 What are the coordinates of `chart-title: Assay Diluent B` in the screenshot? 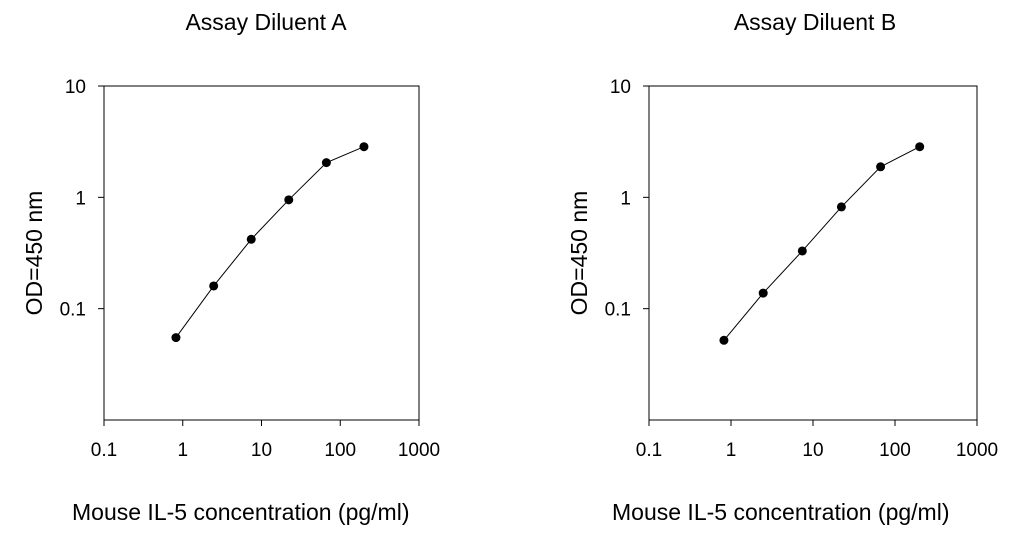 It's located at (815, 22).